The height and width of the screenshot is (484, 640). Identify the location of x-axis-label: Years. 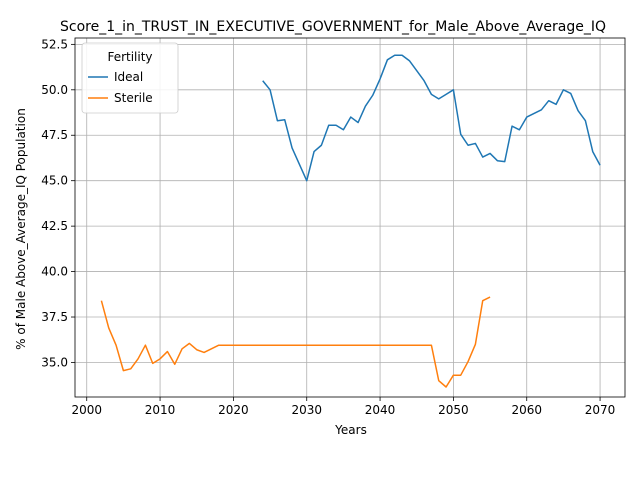
(350, 430).